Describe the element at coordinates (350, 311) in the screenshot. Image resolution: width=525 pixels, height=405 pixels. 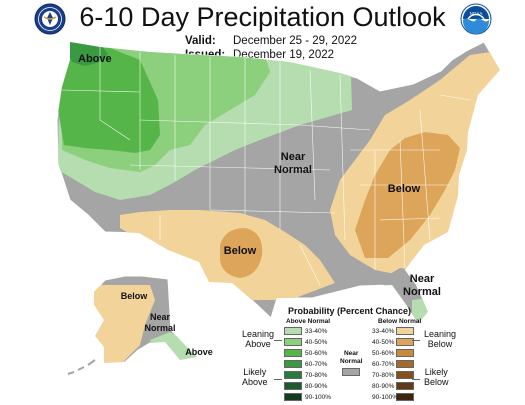
I see `legend-title: Probability (Percent Chance)` at that location.